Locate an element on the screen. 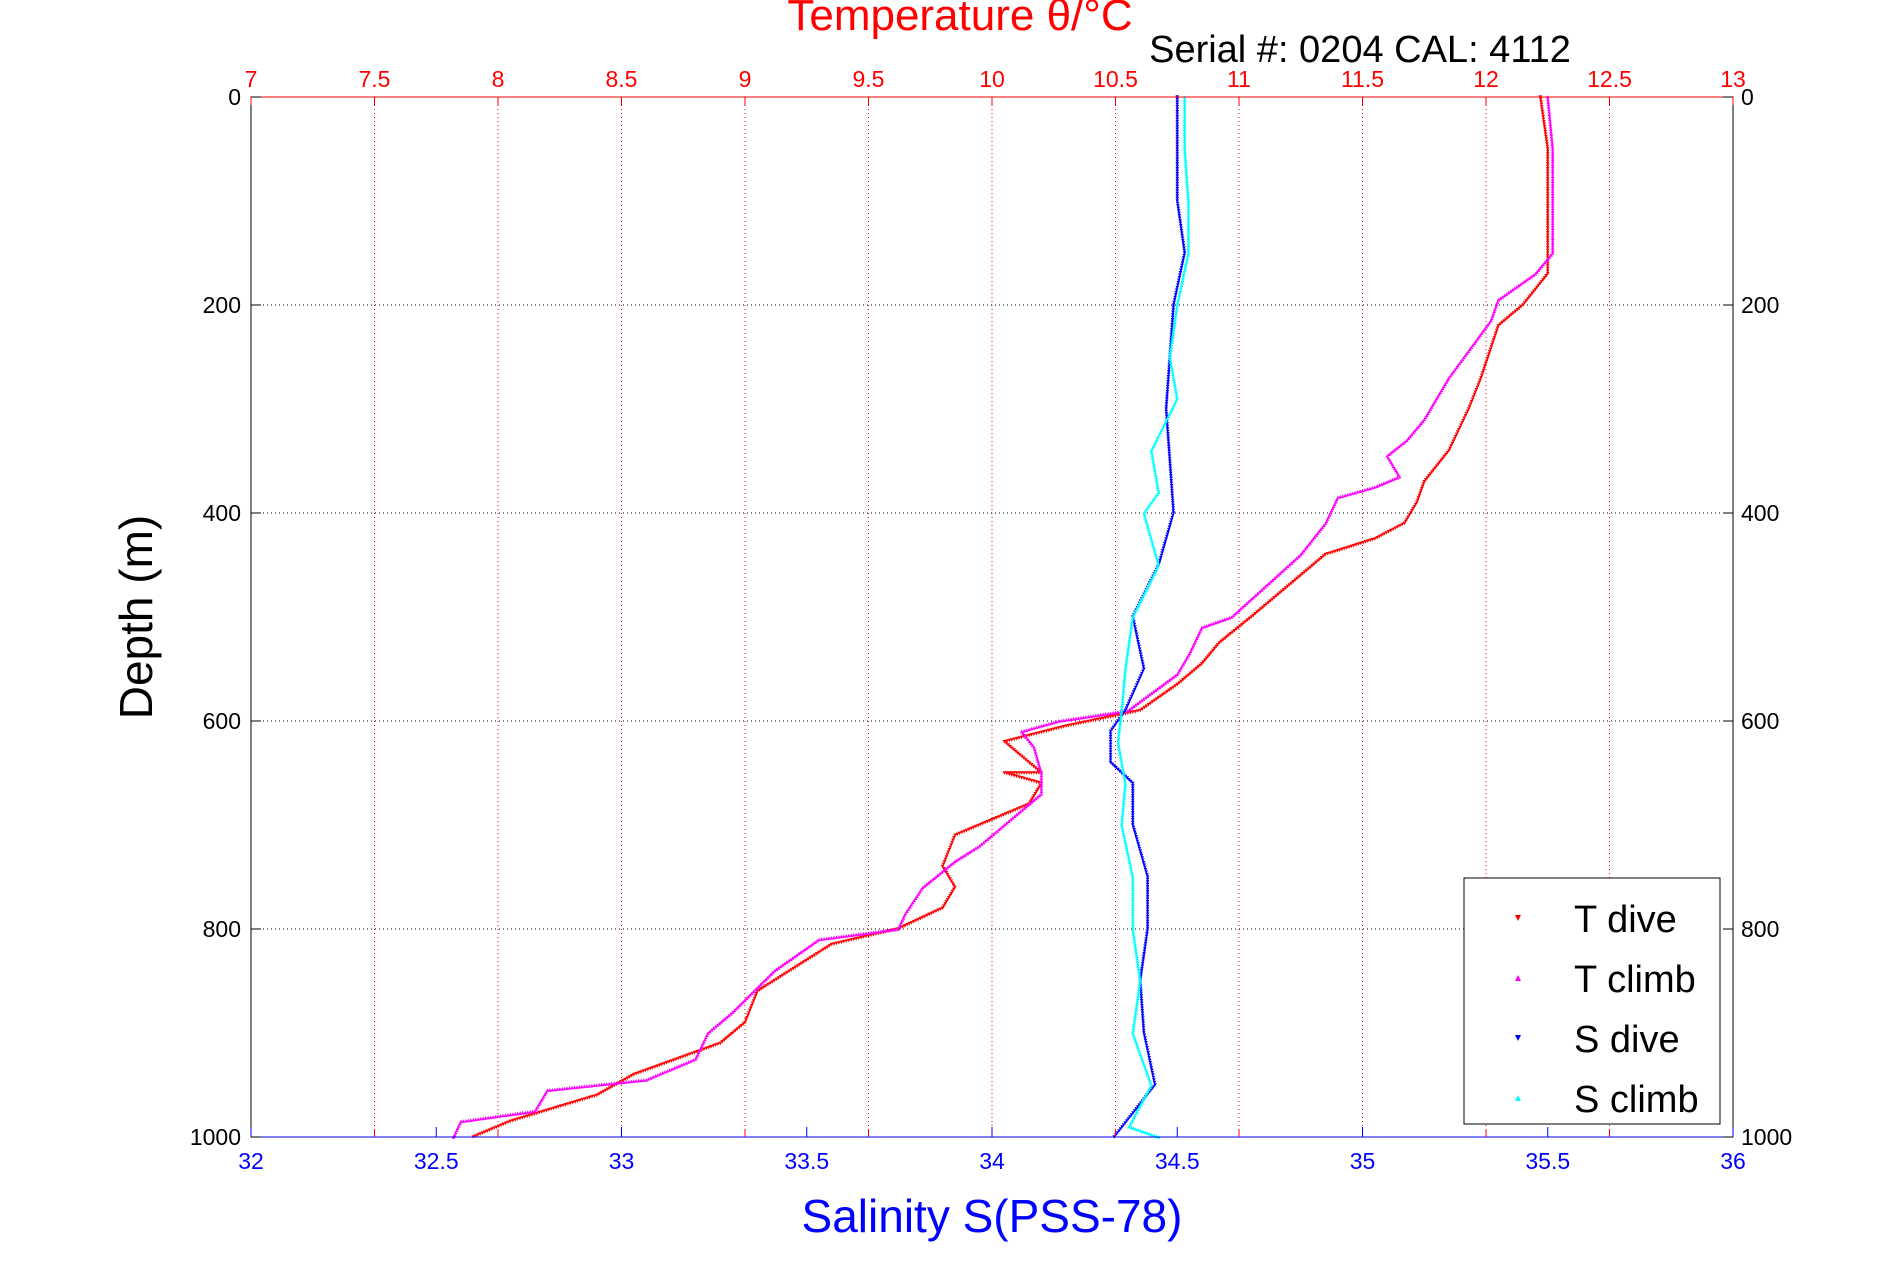  bottom-tick-label: 33 is located at coordinates (622, 1161).